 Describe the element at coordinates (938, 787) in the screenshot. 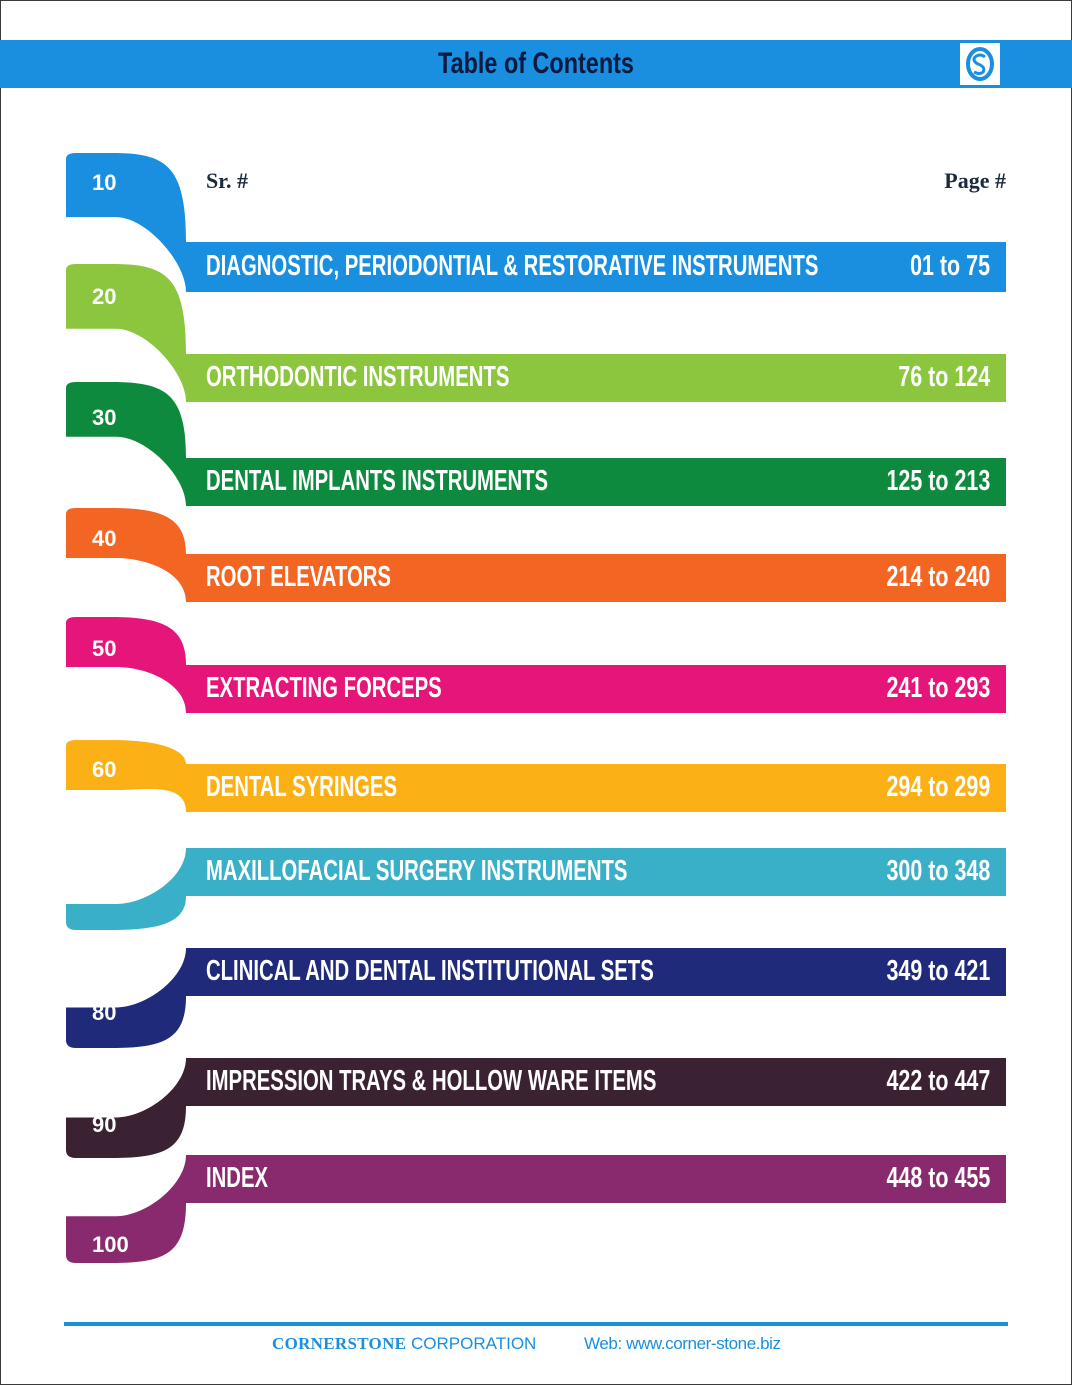

I see `toc-entry-pages: 294 to 299` at that location.